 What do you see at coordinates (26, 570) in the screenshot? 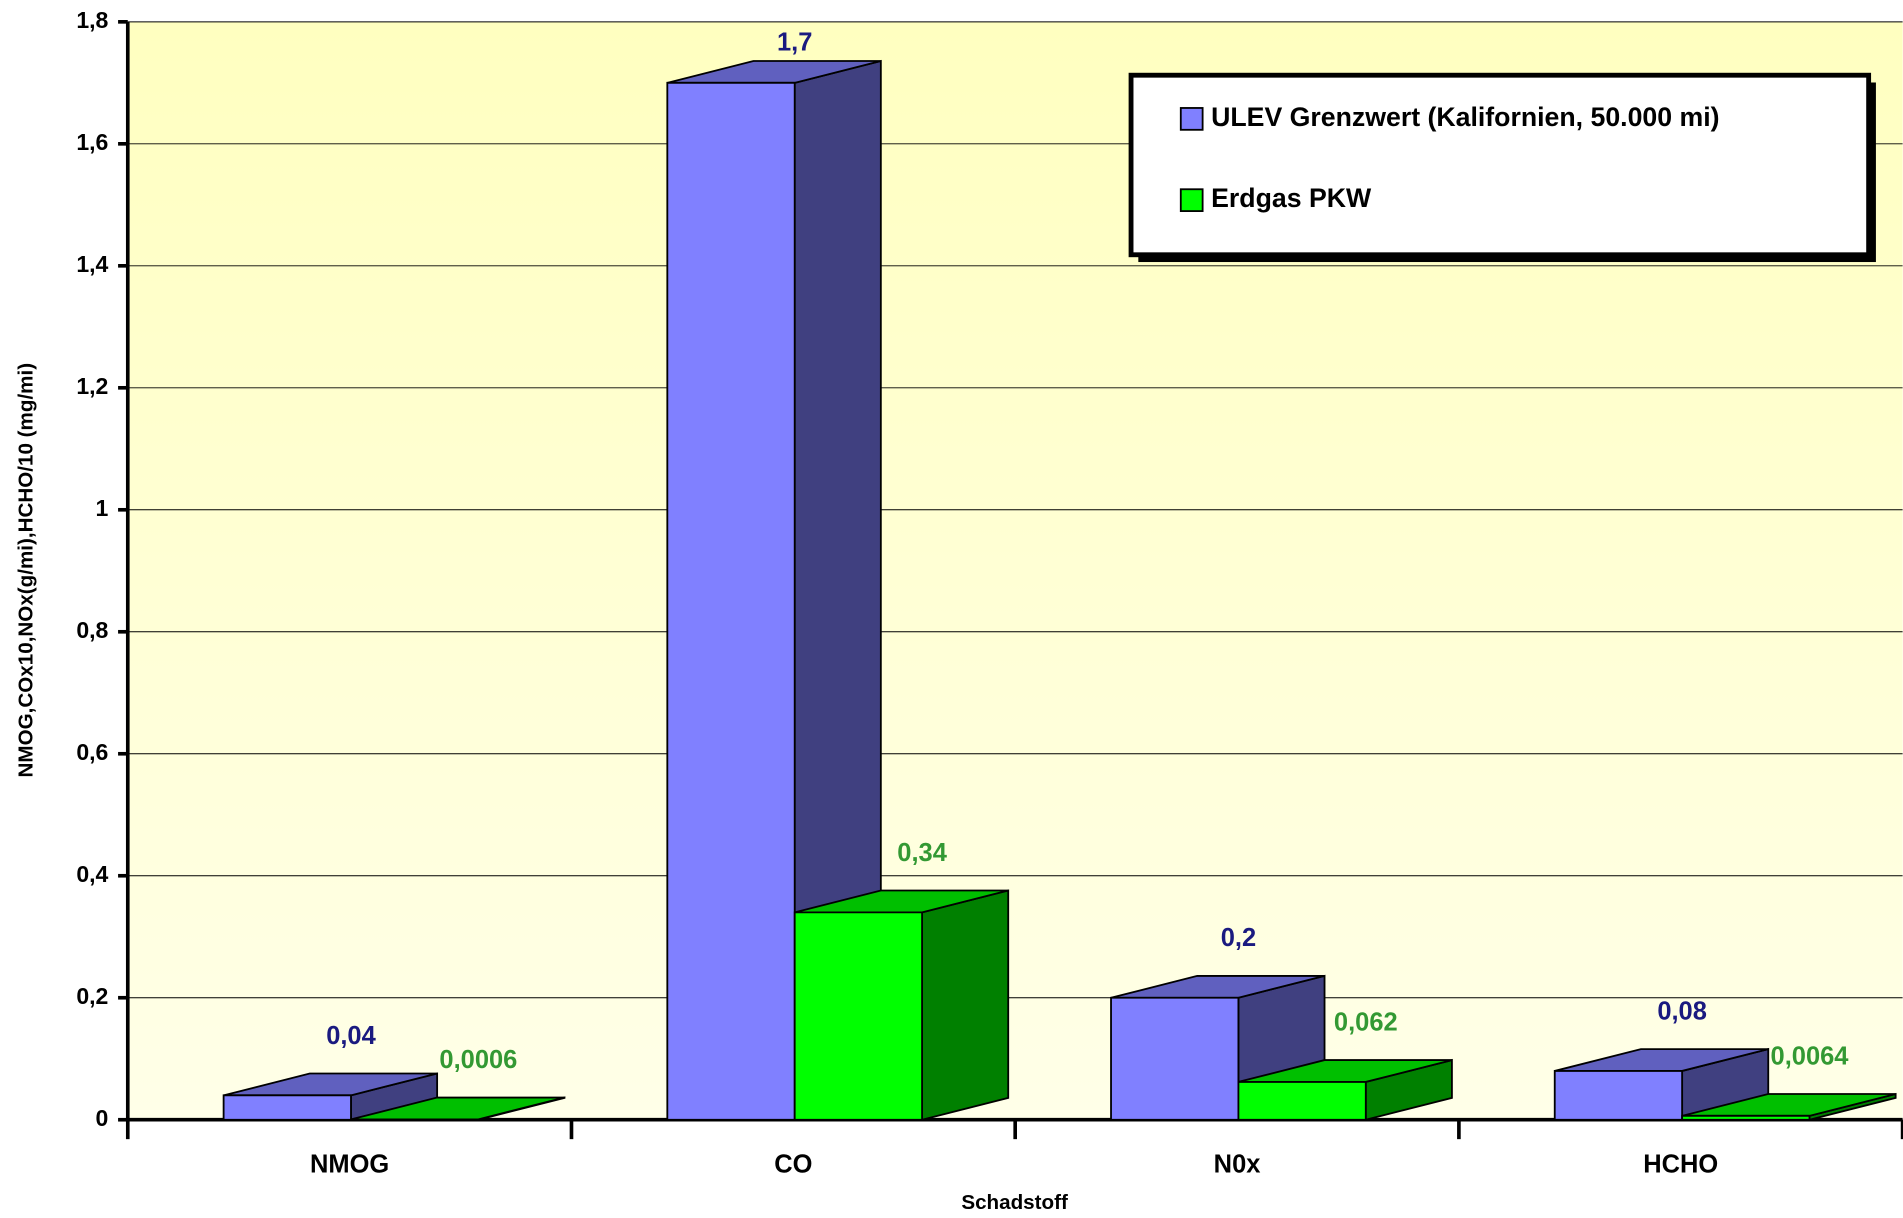
I see `y-axis-title: NMOG,COx10,NOx(g/mi),HCHO/10 (mg/mi)` at bounding box center [26, 570].